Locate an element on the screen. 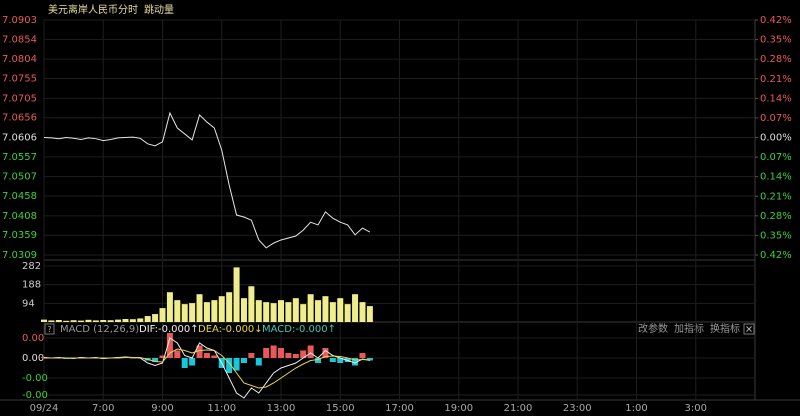 The image size is (800, 416). legend-entry: DEA:-0.000↓ is located at coordinates (230, 329).